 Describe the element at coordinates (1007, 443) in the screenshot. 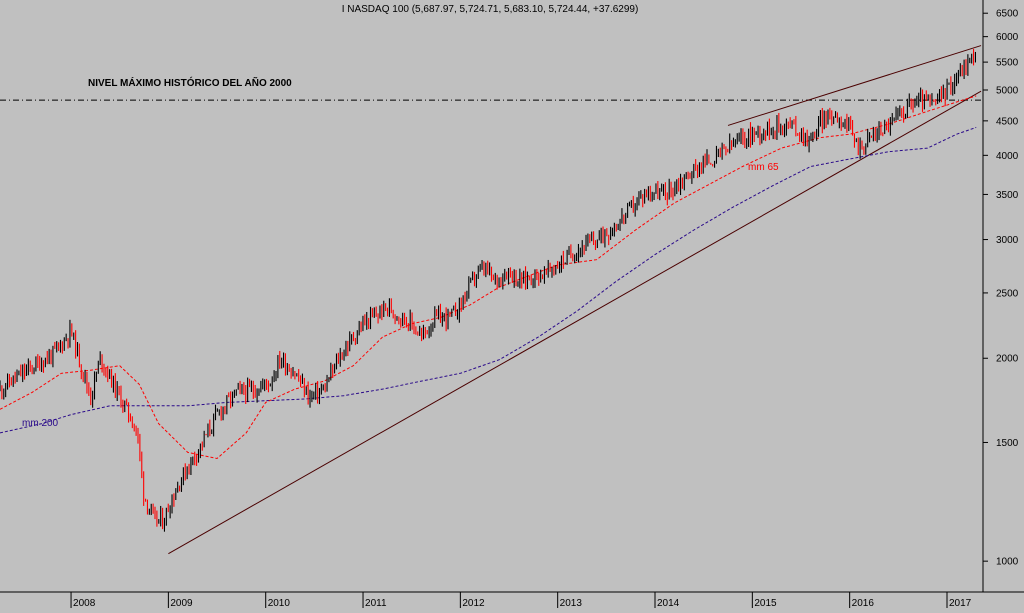

I see `y-tick-label: 1500` at that location.